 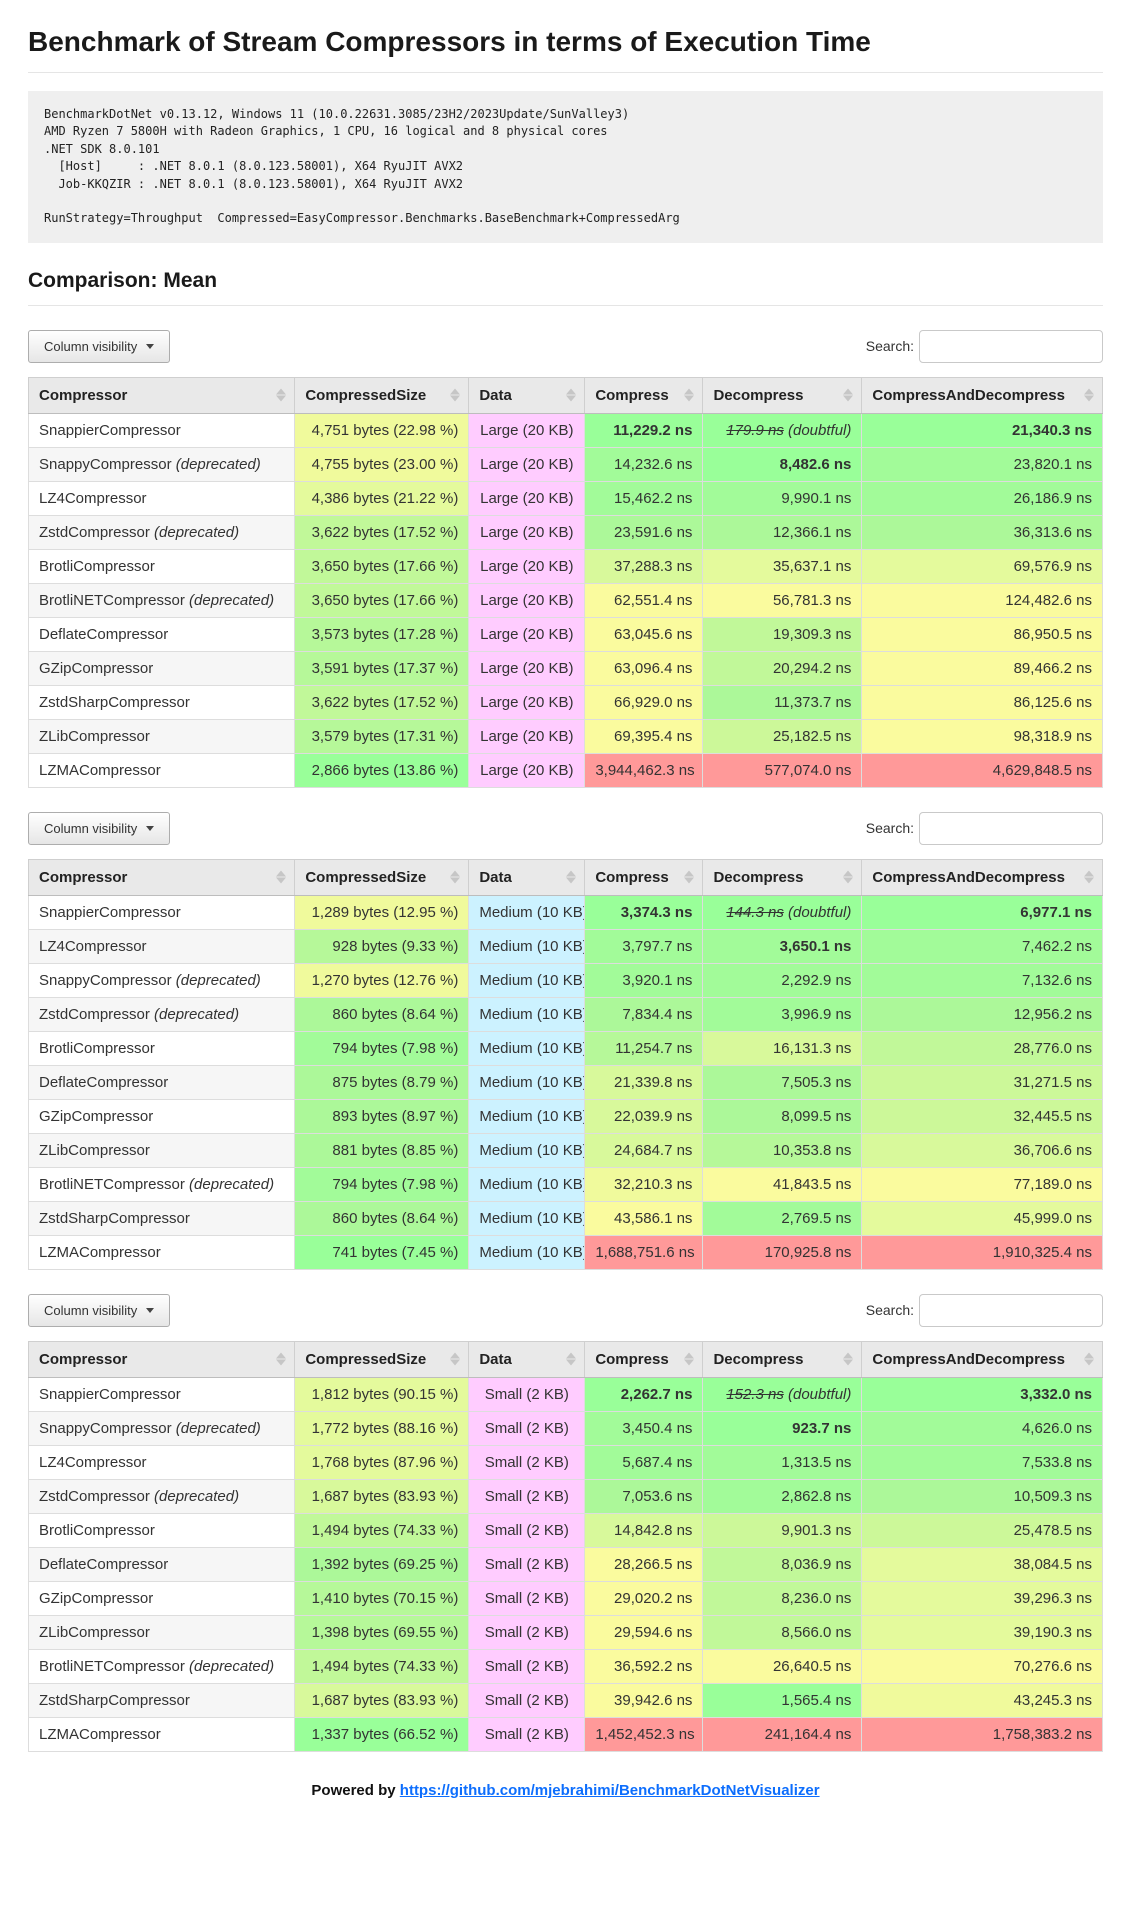 What do you see at coordinates (982, 498) in the screenshot?
I see `compress-and-decompress-cell: 26,186.9 ns` at bounding box center [982, 498].